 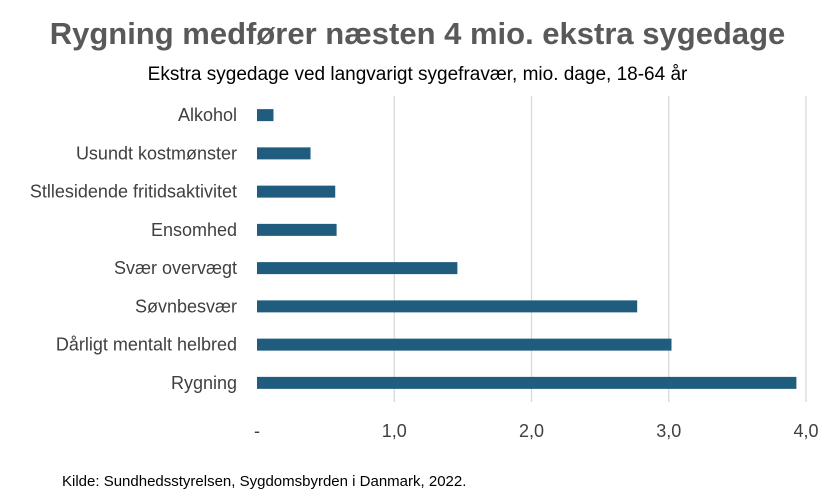 What do you see at coordinates (194, 230) in the screenshot?
I see `category-label: Ensomhed` at bounding box center [194, 230].